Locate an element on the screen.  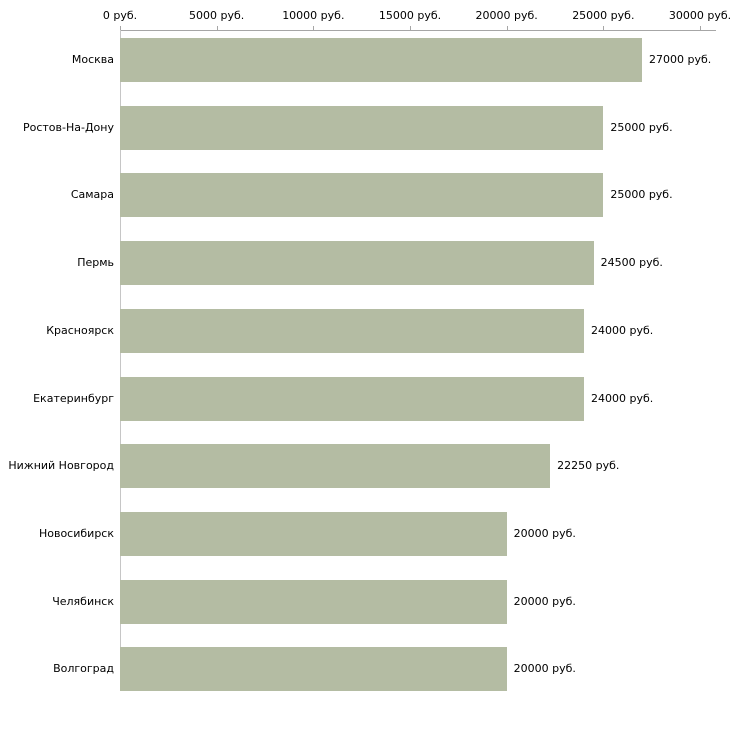
value-label: 24500 руб. is located at coordinates (631, 263).